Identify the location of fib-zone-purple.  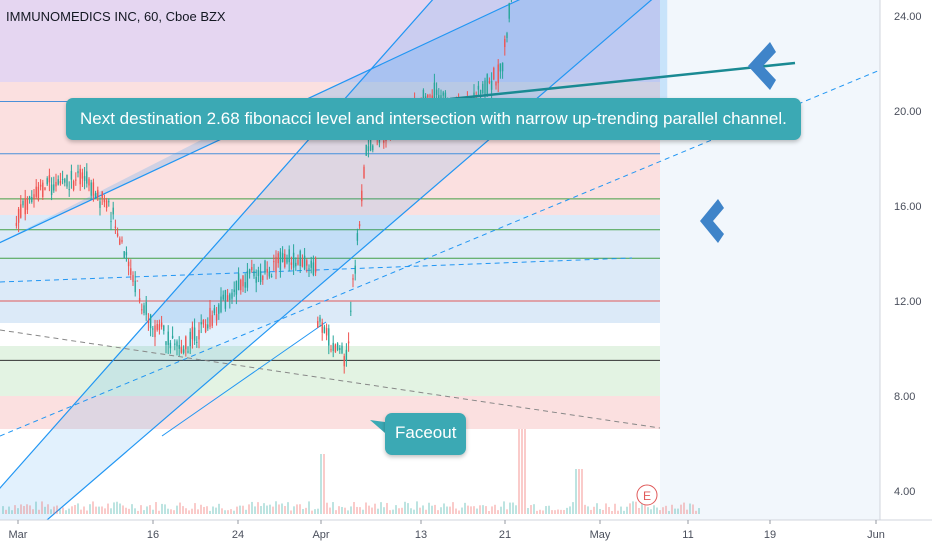
(330, 41).